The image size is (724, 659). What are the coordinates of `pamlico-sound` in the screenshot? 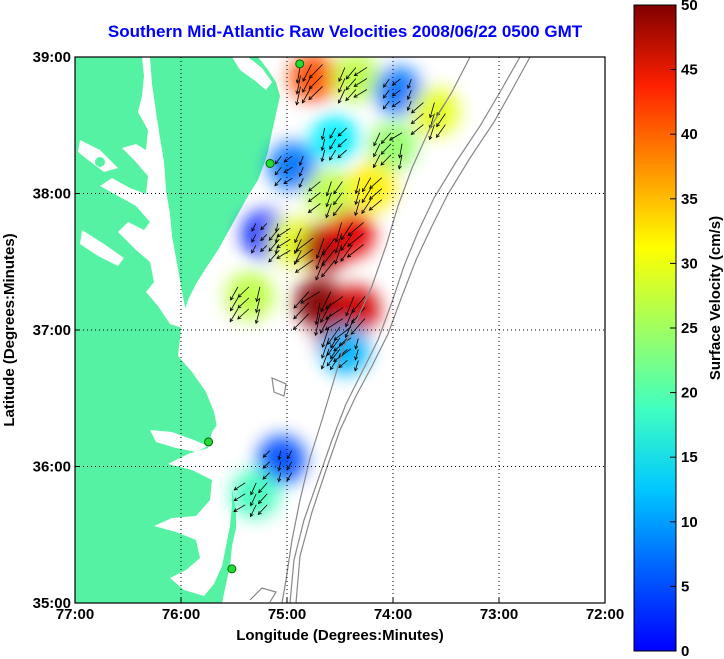 It's located at (193, 507).